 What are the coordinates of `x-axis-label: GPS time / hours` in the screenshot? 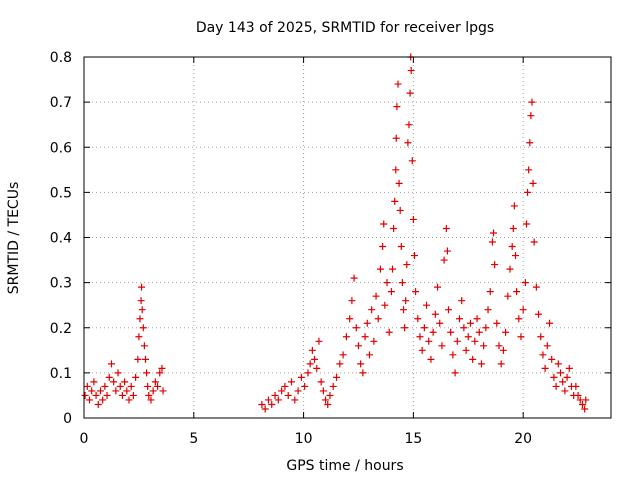 It's located at (344, 466).